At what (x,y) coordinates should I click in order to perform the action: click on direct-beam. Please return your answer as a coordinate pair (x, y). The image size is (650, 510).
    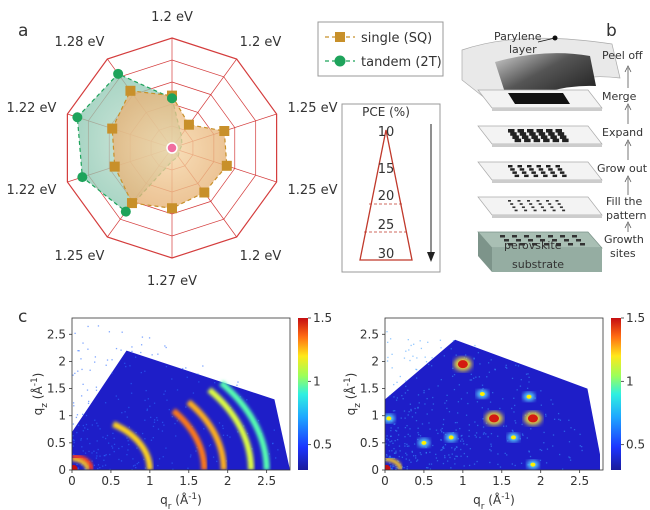
    Looking at the image, I should click on (387, 469).